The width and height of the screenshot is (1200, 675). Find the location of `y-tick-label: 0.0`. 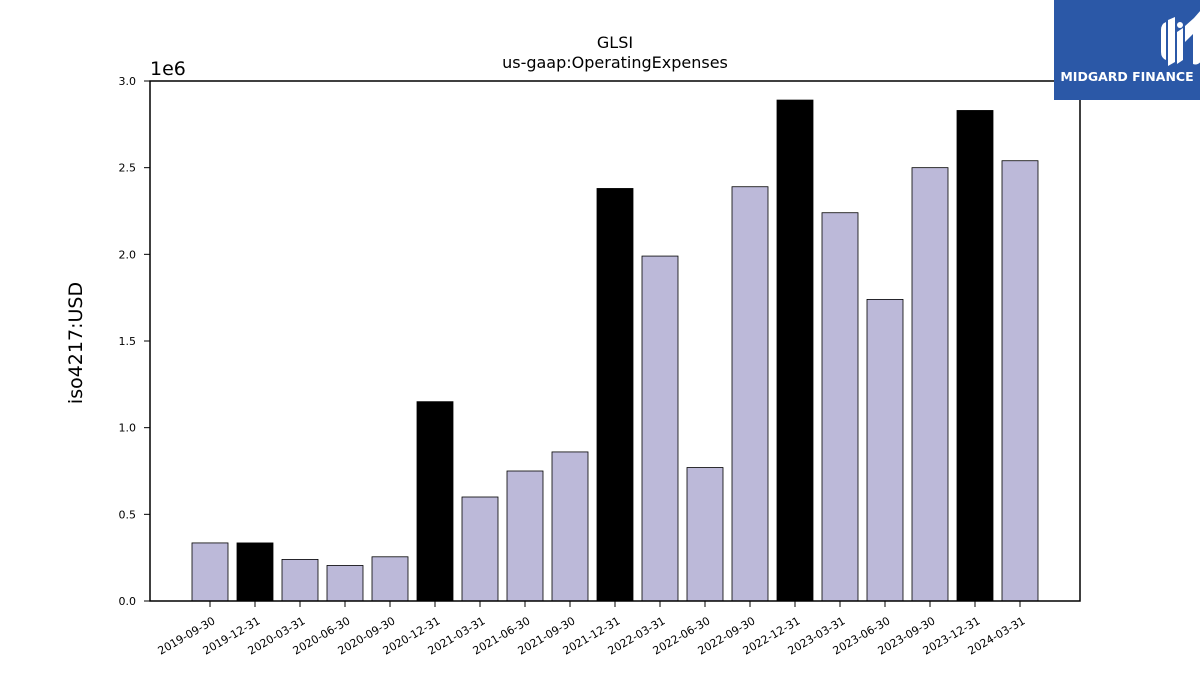

y-tick-label: 0.0 is located at coordinates (128, 601).